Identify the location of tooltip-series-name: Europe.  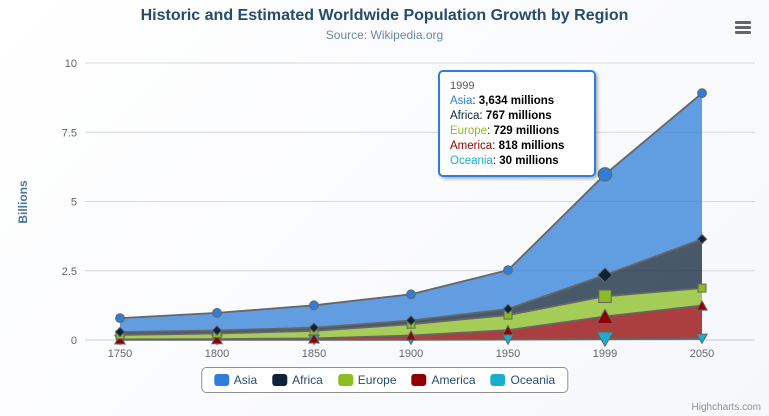
(469, 131).